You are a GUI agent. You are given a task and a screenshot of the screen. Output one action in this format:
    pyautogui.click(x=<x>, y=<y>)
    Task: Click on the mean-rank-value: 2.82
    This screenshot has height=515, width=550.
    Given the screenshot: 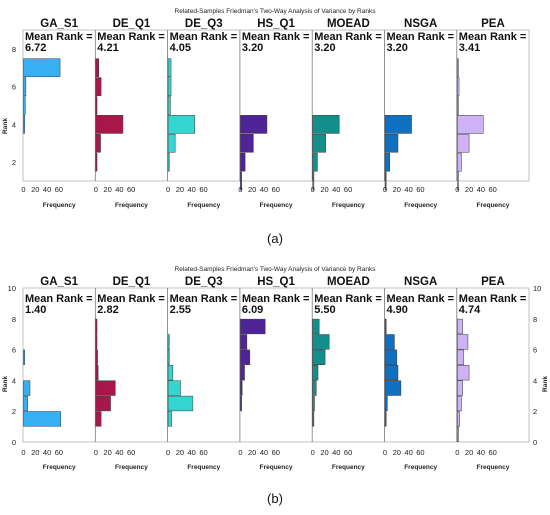 What is the action you would take?
    pyautogui.click(x=107, y=310)
    